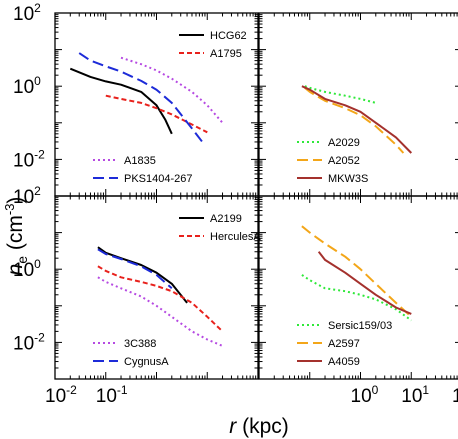 The image size is (458, 439). I want to click on legend-label-3c388: 3C388, so click(140, 344).